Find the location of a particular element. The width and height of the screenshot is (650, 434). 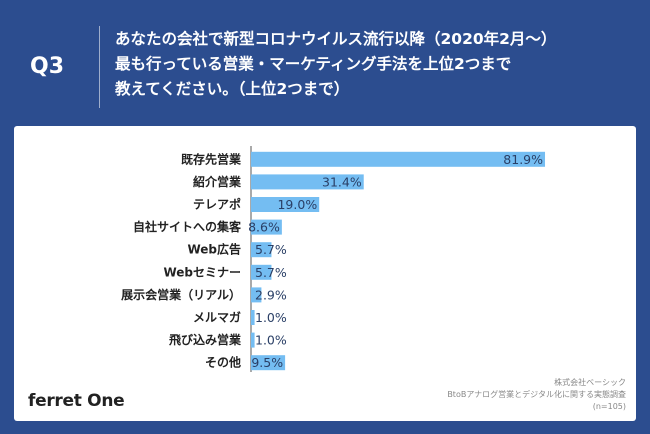

category-label: 飛び込み営業 is located at coordinates (205, 339).